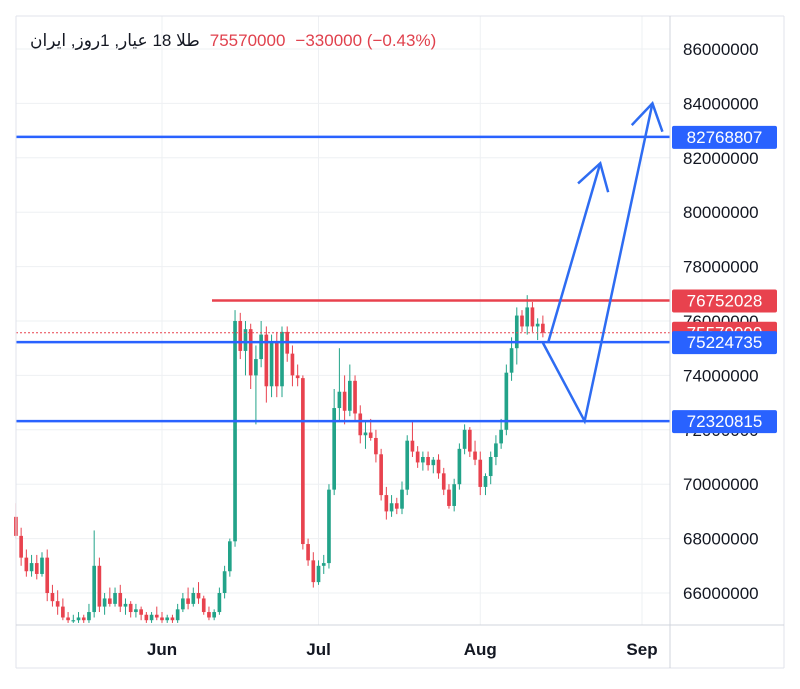 The height and width of the screenshot is (689, 800). I want to click on projection-path-dip, so click(602, 263).